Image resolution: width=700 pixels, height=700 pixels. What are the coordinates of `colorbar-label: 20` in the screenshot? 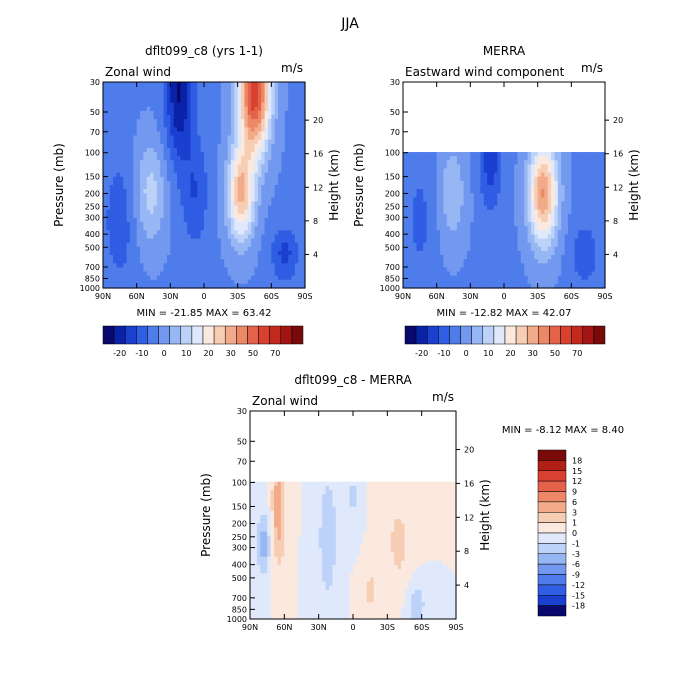 It's located at (208, 353).